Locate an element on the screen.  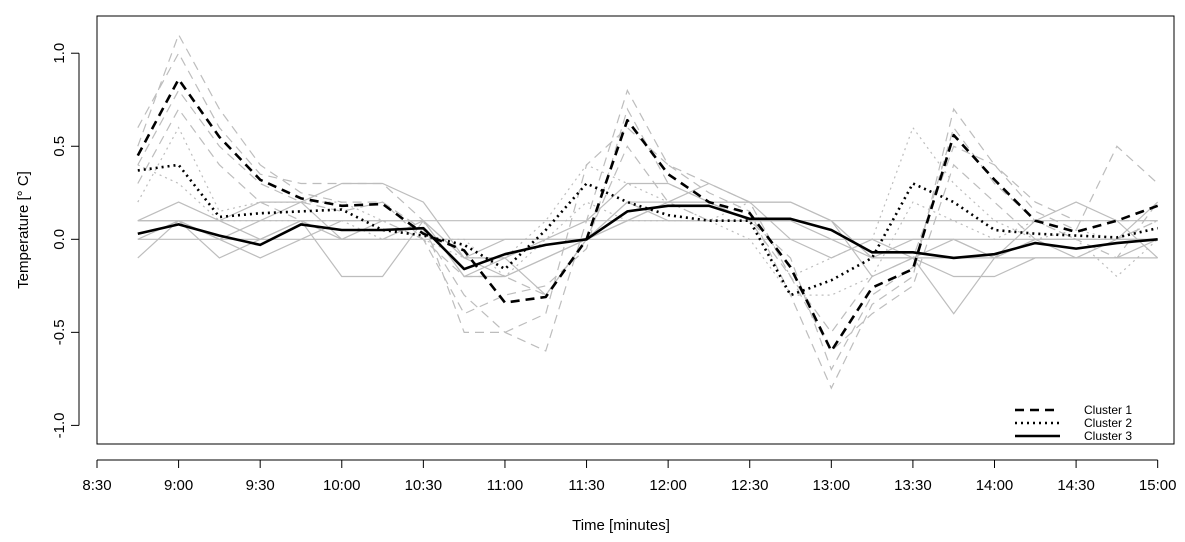
x-tick-label: 11:00 is located at coordinates (505, 485).